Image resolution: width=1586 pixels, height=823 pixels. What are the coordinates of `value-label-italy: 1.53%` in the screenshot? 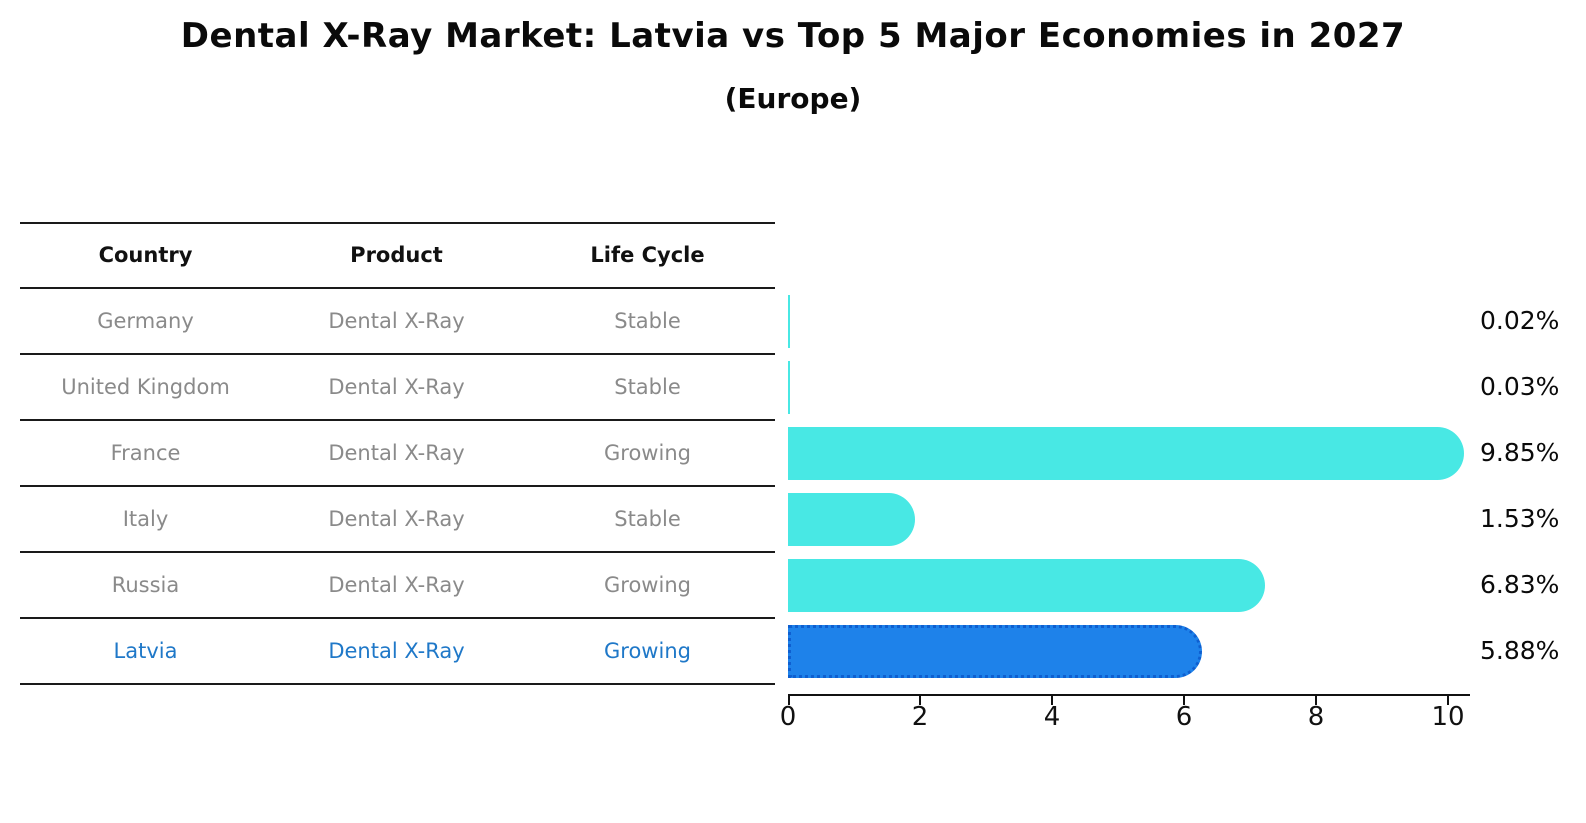 It's located at (1520, 518).